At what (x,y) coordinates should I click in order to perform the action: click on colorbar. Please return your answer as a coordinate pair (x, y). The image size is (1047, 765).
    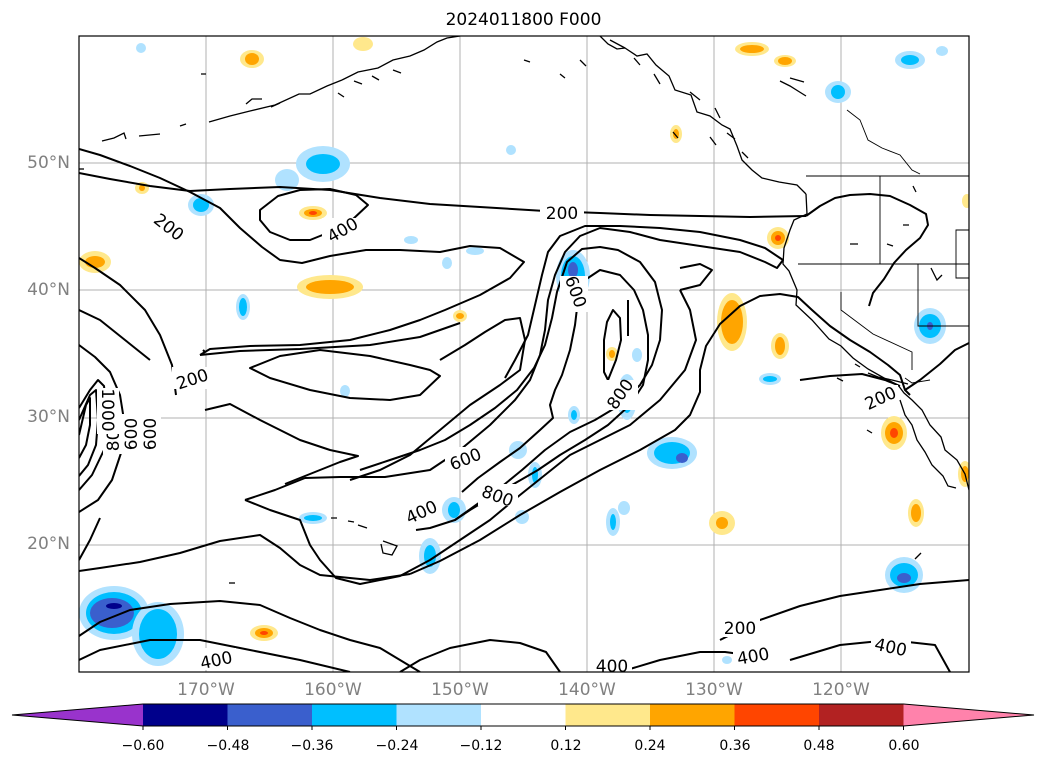
    Looking at the image, I should click on (523, 716).